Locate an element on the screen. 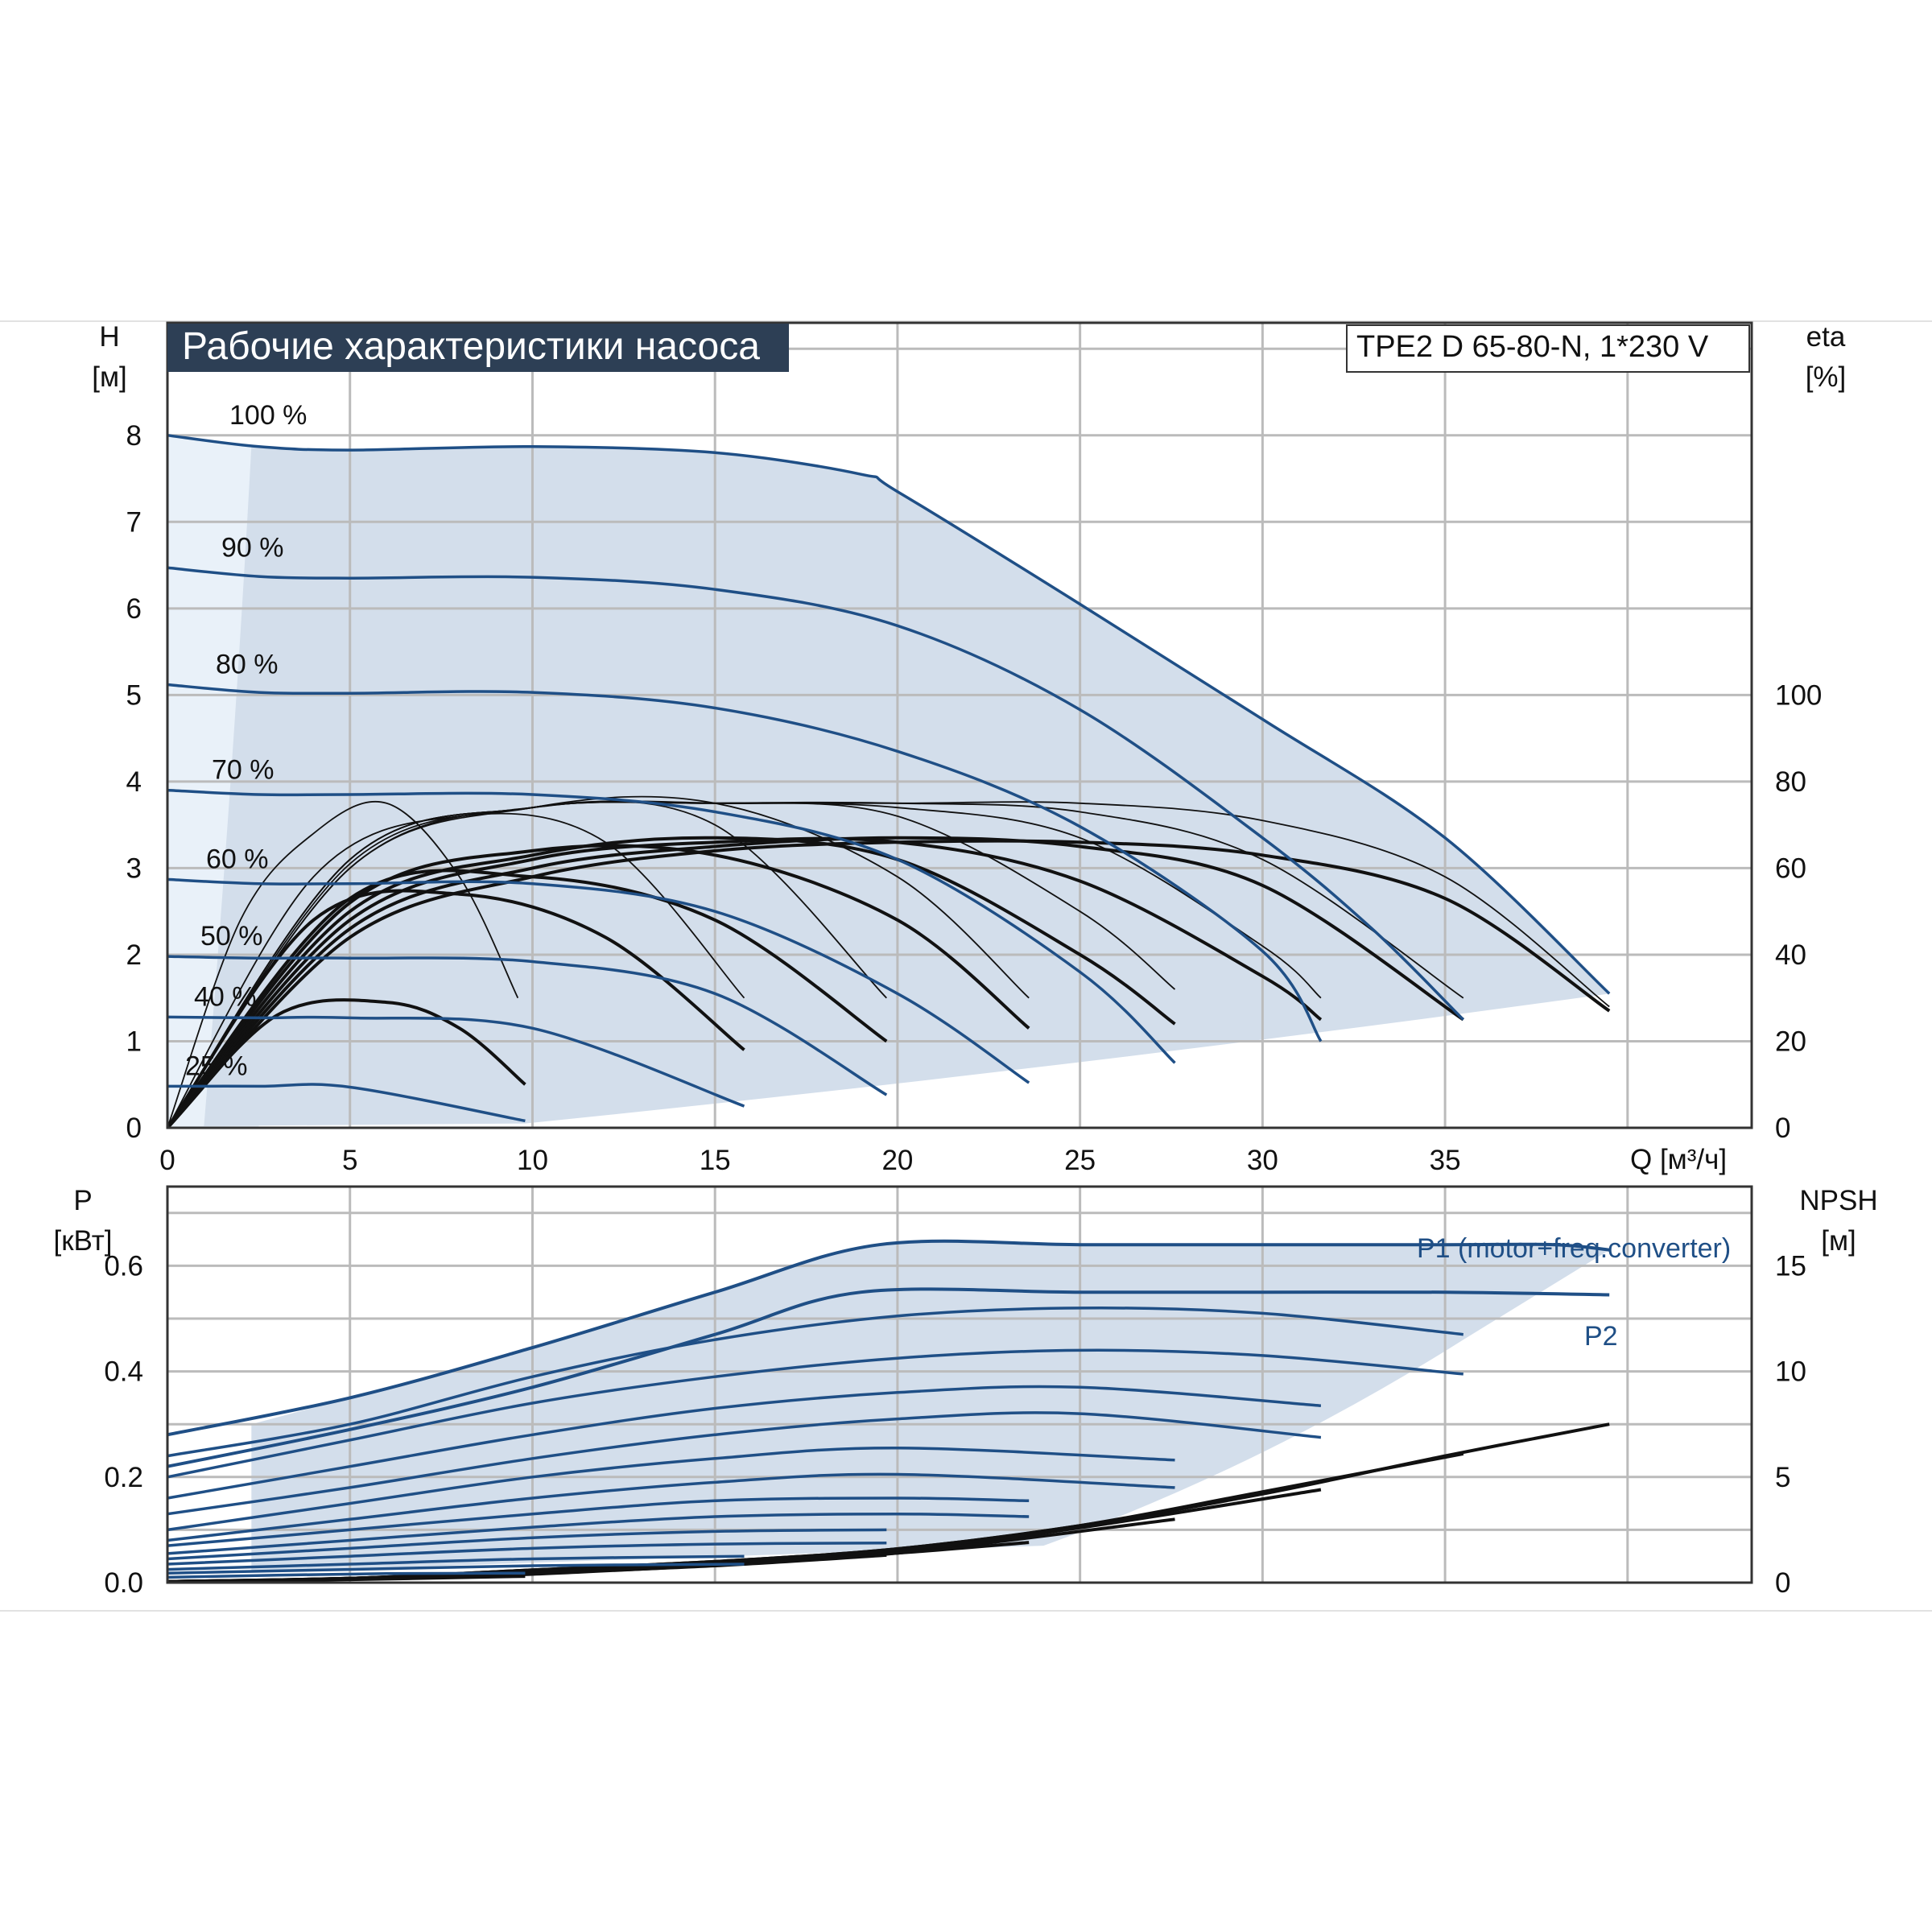 This screenshot has width=1932, height=1932. speed-label: 90 % is located at coordinates (252, 547).